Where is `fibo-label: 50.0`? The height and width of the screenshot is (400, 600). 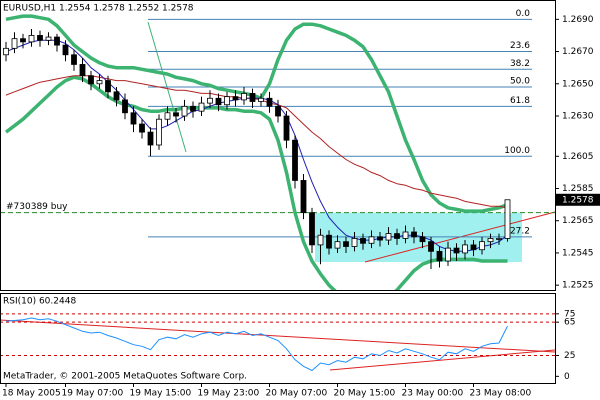
fibo-label: 50.0 is located at coordinates (520, 82).